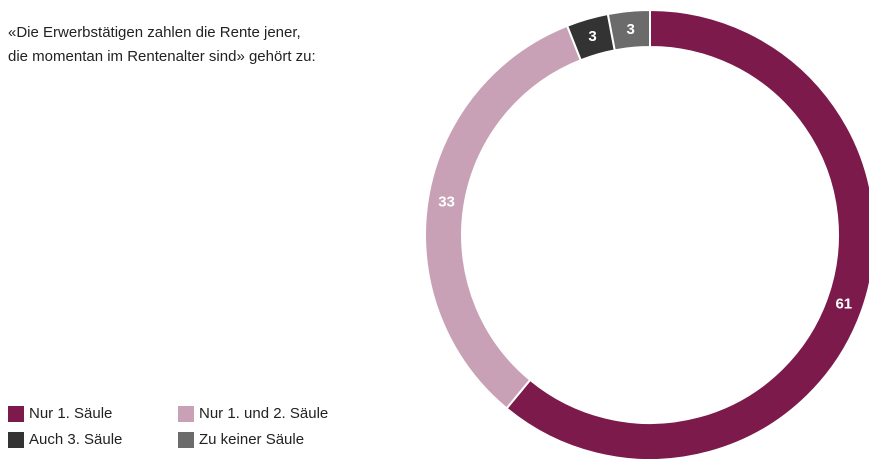 This screenshot has width=869, height=459. I want to click on legend-label: Zu keiner Säule, so click(251, 439).